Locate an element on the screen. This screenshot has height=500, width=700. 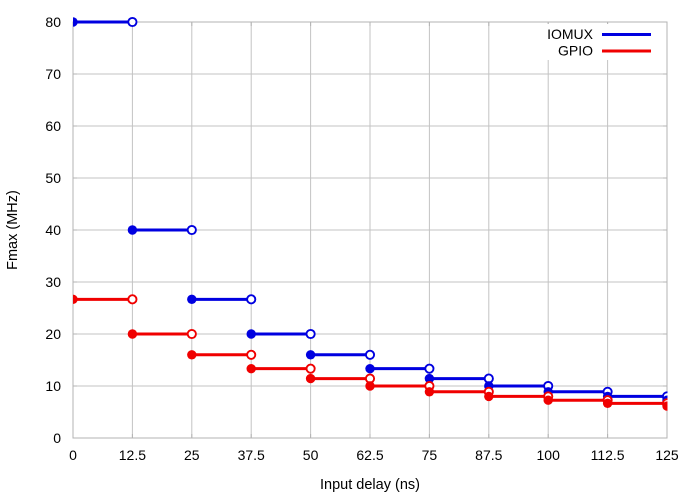
step-start-marker-clipped is located at coordinates (665, 406).